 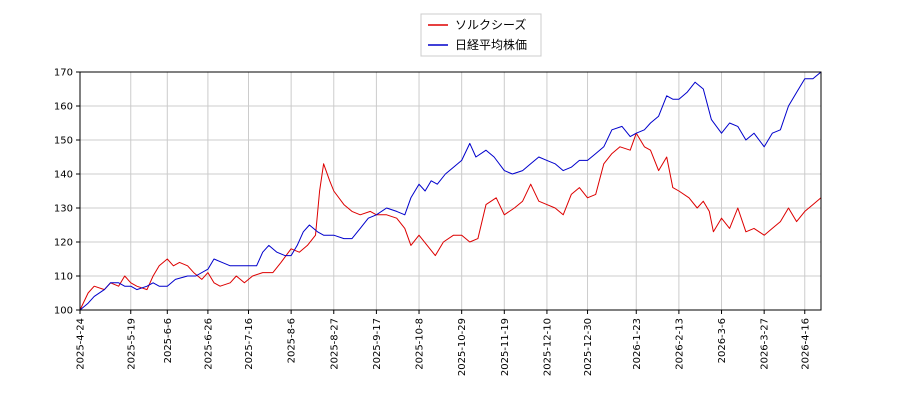 I want to click on x-tick-label: 2025-6-26, so click(x=208, y=344).